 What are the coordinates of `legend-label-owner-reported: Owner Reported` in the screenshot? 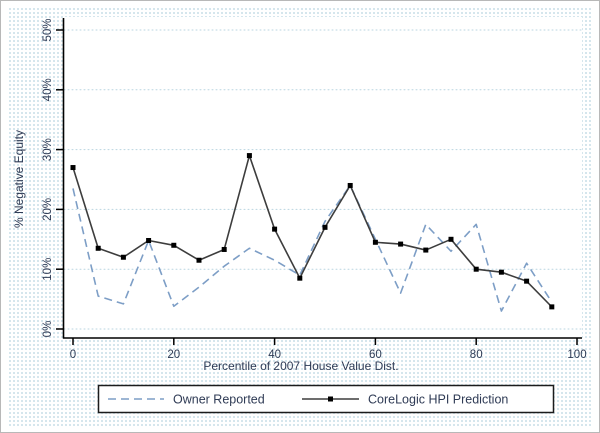 It's located at (219, 400).